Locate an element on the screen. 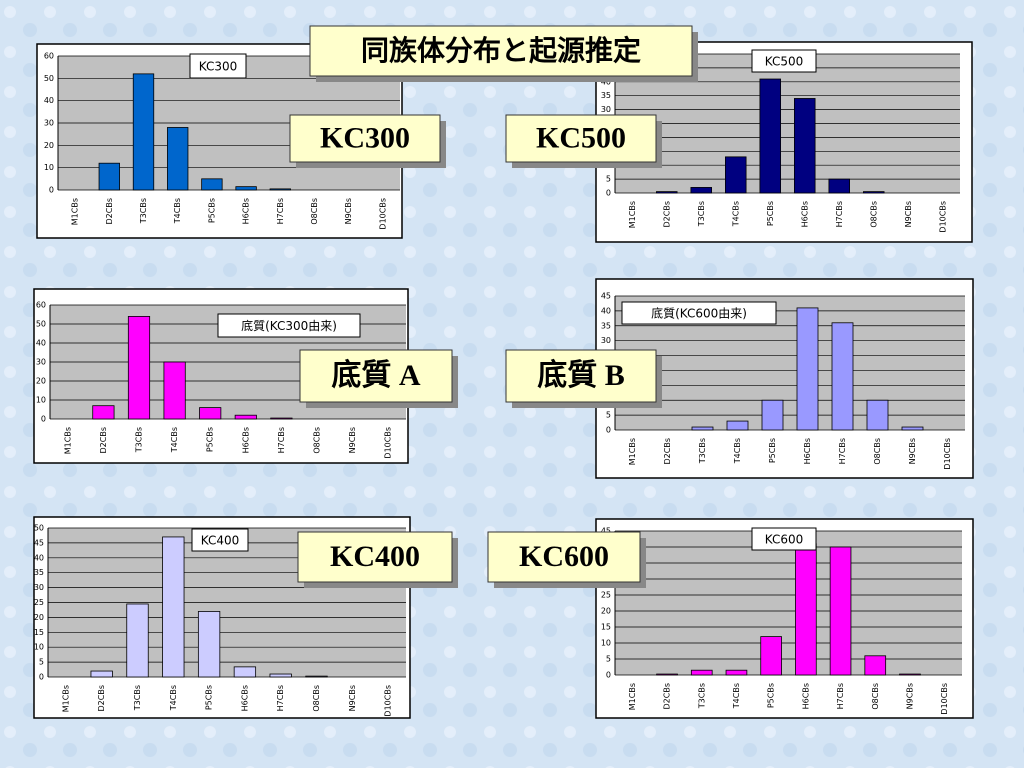  label-text: KC600 is located at coordinates (564, 556).